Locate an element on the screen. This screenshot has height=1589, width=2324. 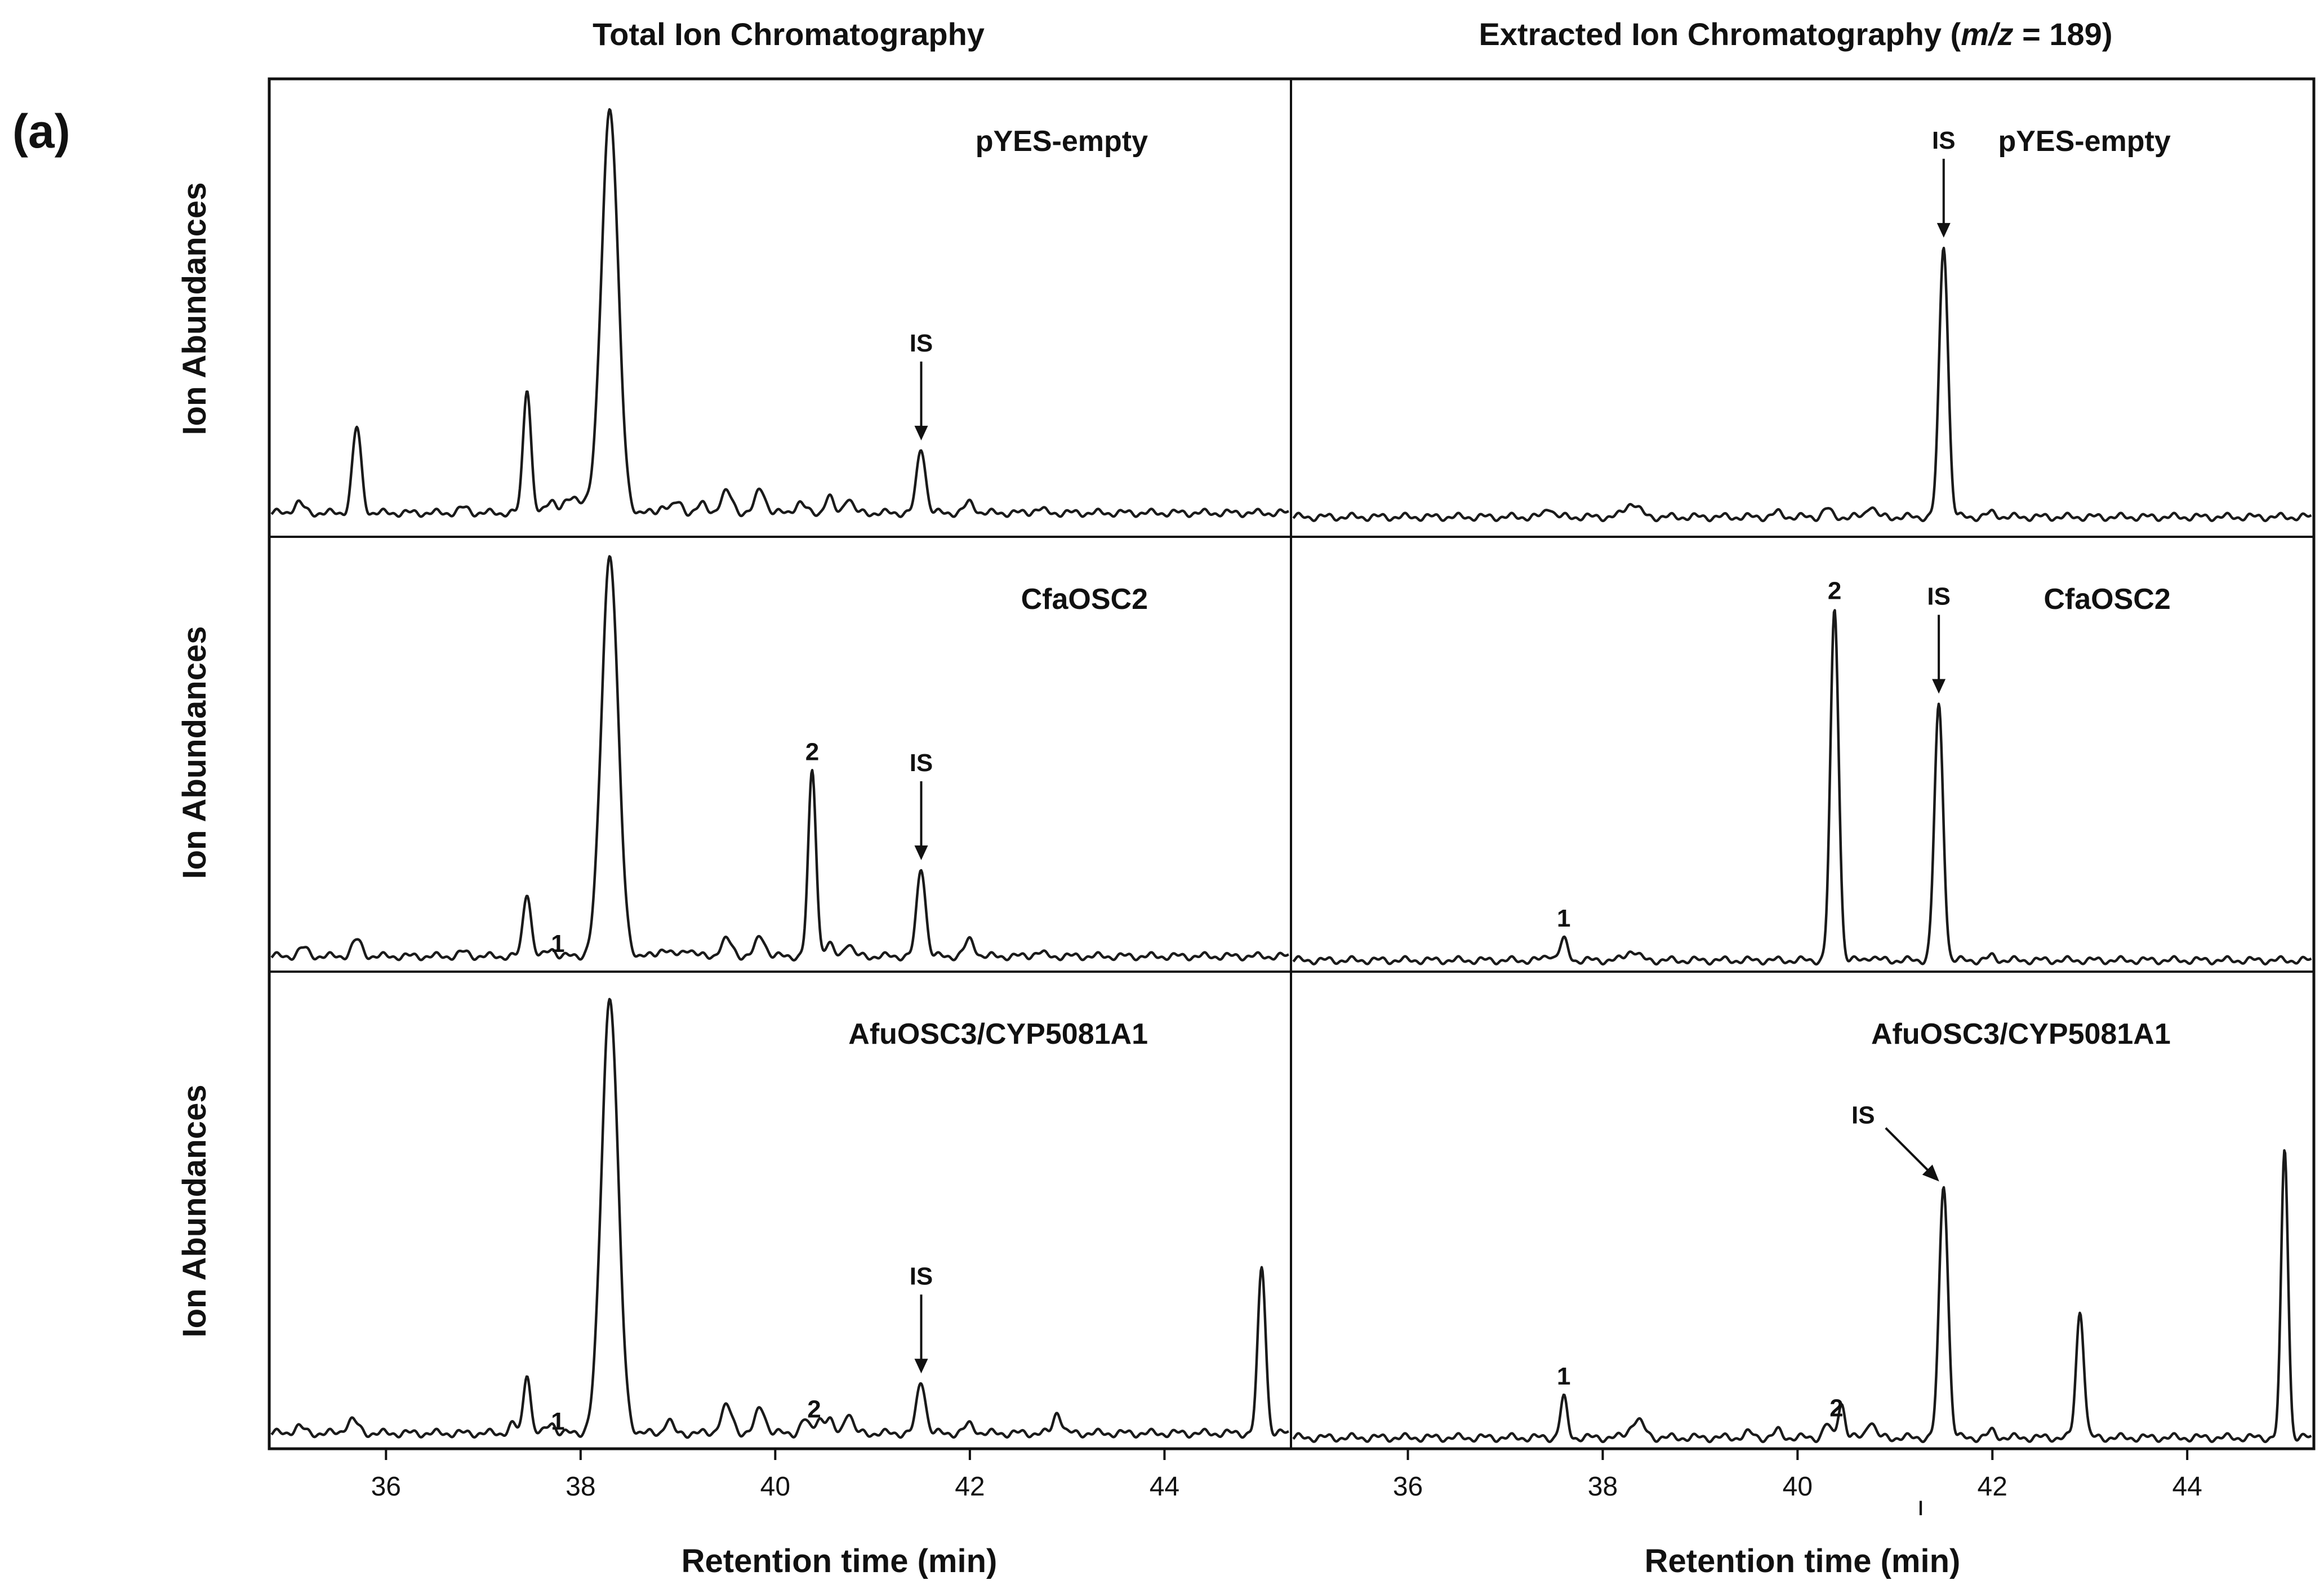
eic-row1-annot-is-arrow-head is located at coordinates (1944, 230).